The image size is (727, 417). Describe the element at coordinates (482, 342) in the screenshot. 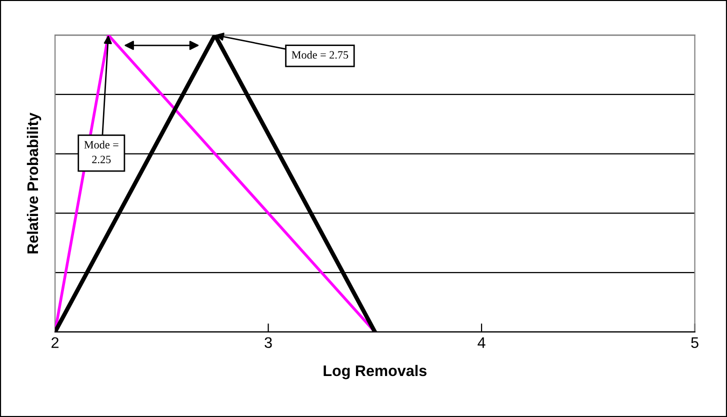

I see `x-tick-label: 4` at that location.